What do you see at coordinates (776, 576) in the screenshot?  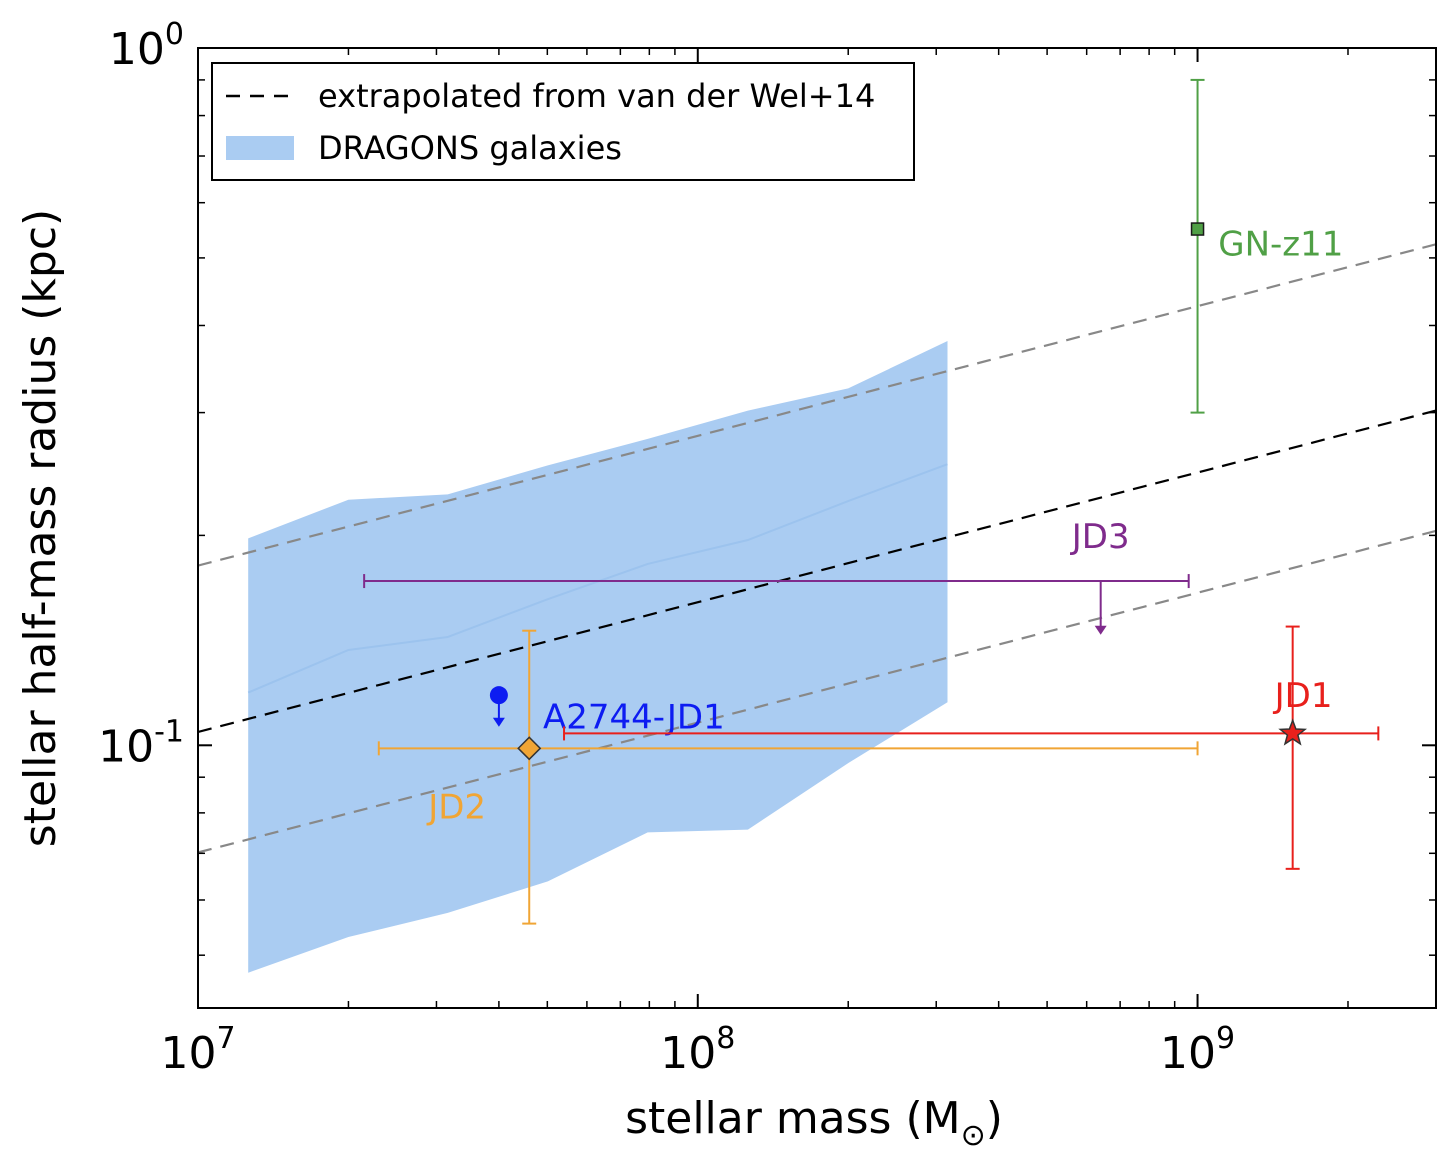 I see `point-jd3: JD3` at bounding box center [776, 576].